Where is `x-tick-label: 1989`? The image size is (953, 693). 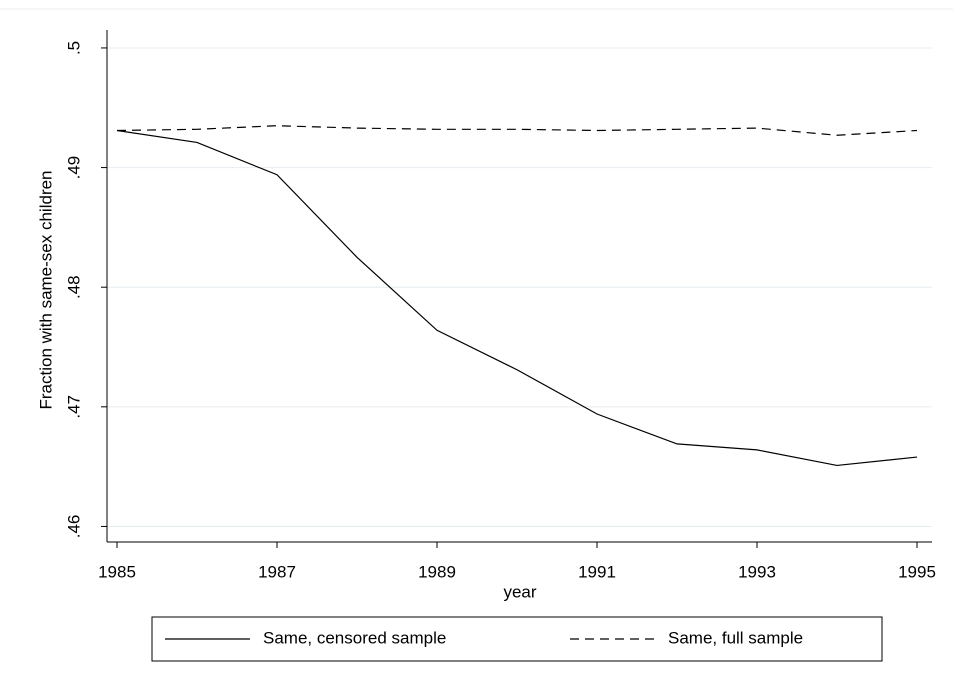 x-tick-label: 1989 is located at coordinates (437, 571).